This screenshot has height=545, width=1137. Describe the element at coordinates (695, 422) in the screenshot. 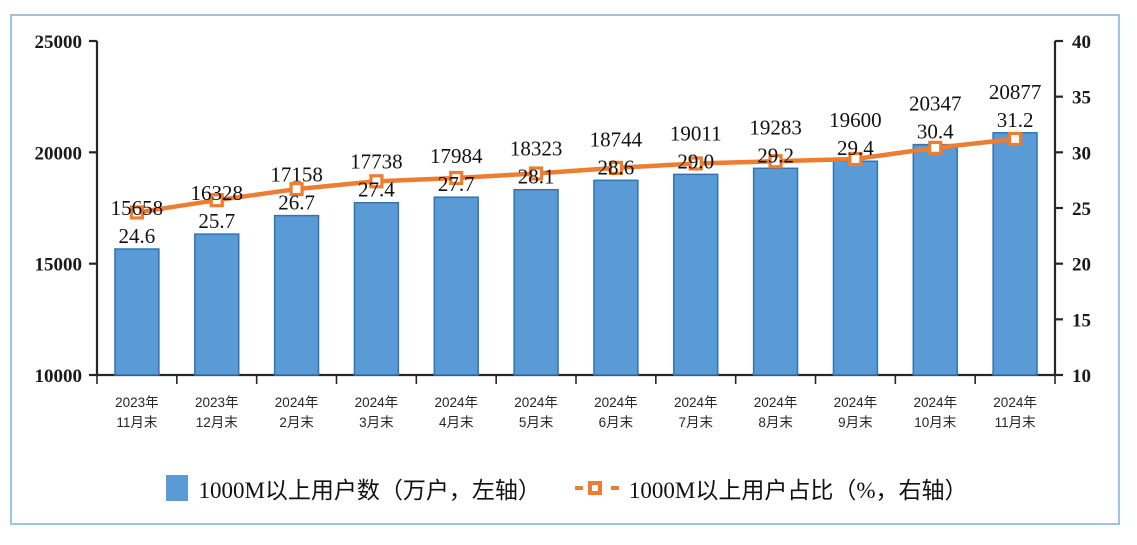

I see `x-axis-category-label: 7月末` at that location.